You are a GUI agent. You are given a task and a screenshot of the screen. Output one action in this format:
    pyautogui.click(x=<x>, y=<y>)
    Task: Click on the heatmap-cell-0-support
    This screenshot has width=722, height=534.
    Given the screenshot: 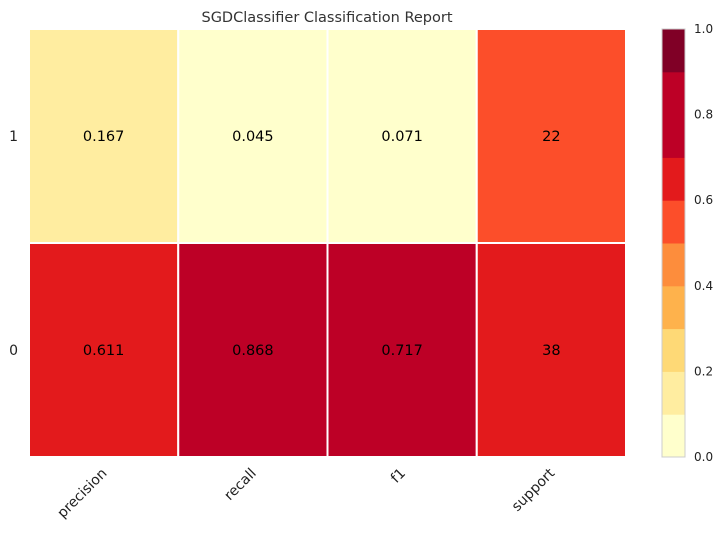 What is the action you would take?
    pyautogui.click(x=551, y=350)
    